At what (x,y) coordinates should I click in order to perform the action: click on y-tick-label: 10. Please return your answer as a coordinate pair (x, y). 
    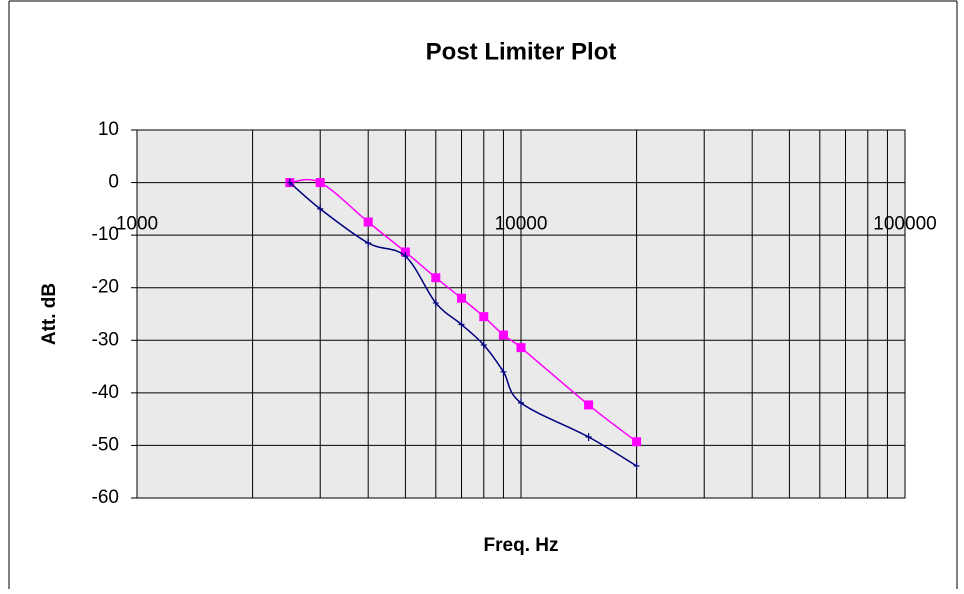
    Looking at the image, I should click on (108, 129).